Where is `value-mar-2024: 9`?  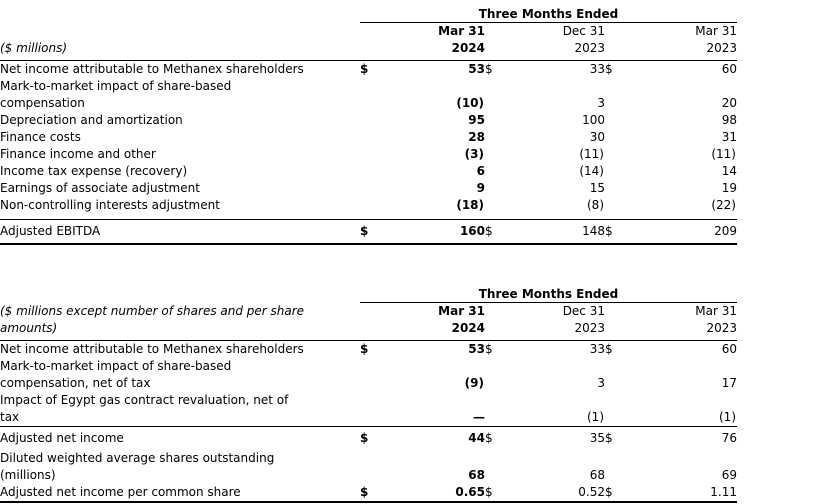
value-mar-2024: 9 is located at coordinates (480, 188).